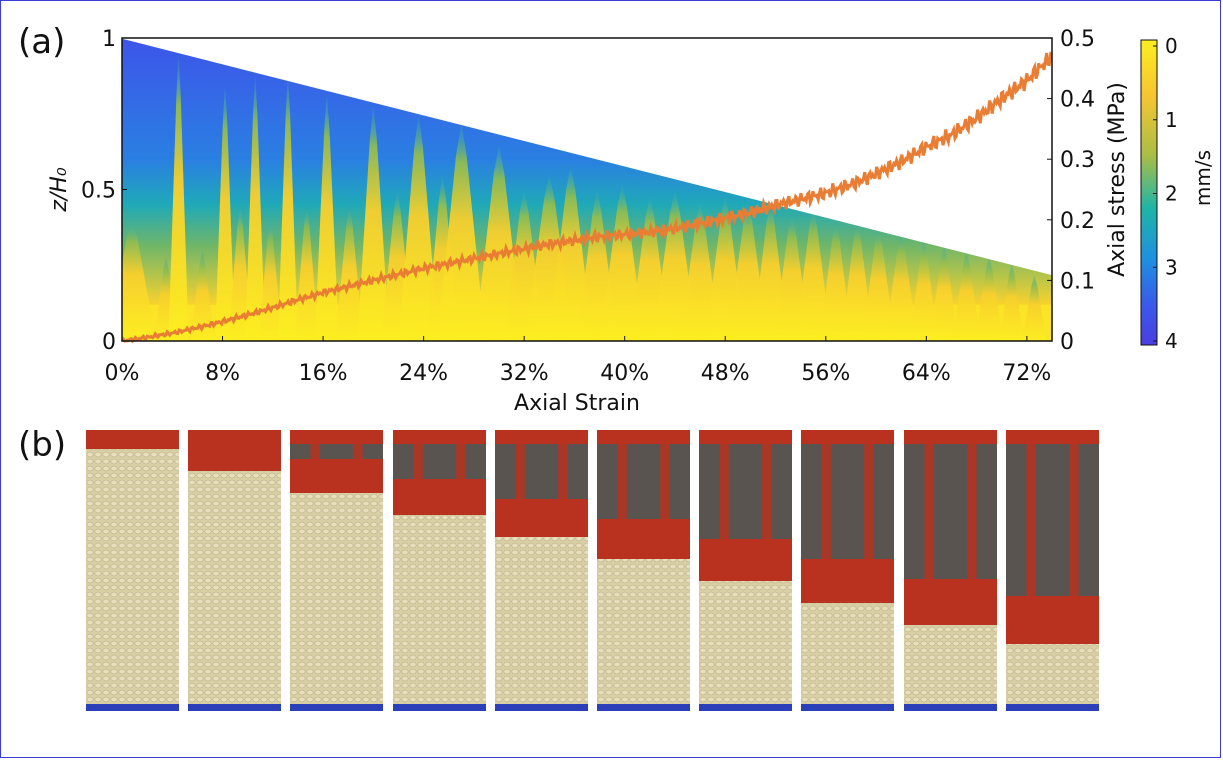 The height and width of the screenshot is (760, 1223). I want to click on colorbar-tick-label: 3, so click(1171, 267).